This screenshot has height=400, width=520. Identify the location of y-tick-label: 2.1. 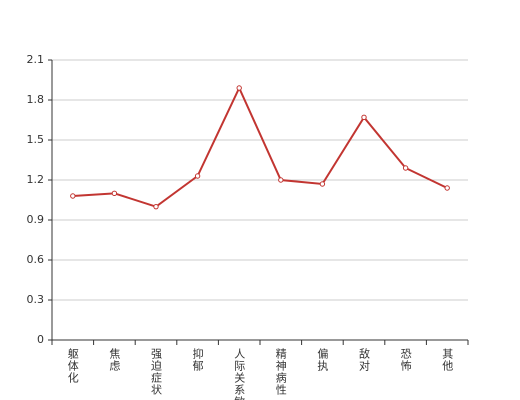
(36, 59).